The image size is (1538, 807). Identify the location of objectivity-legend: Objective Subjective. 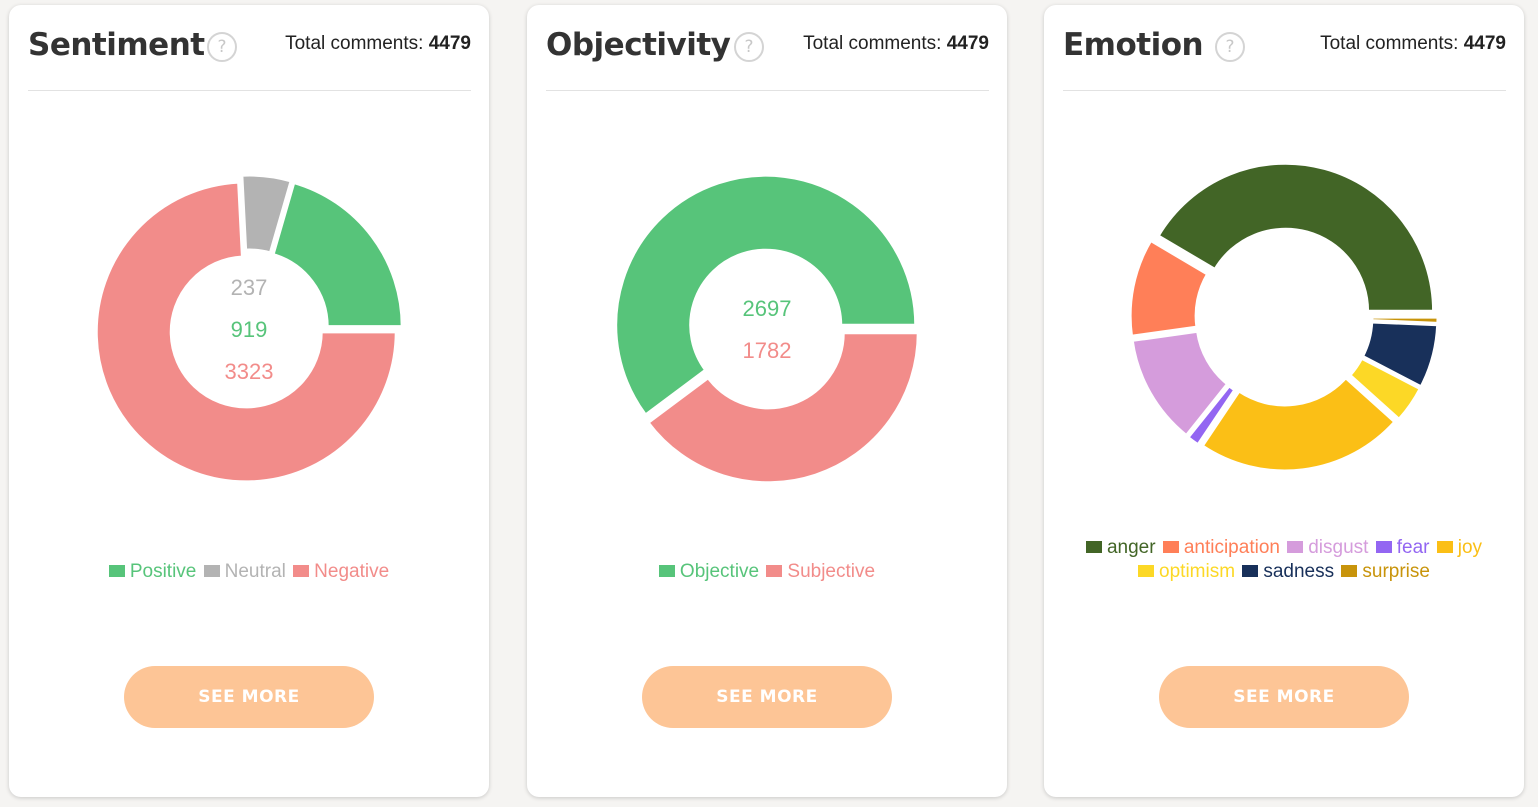
(767, 572).